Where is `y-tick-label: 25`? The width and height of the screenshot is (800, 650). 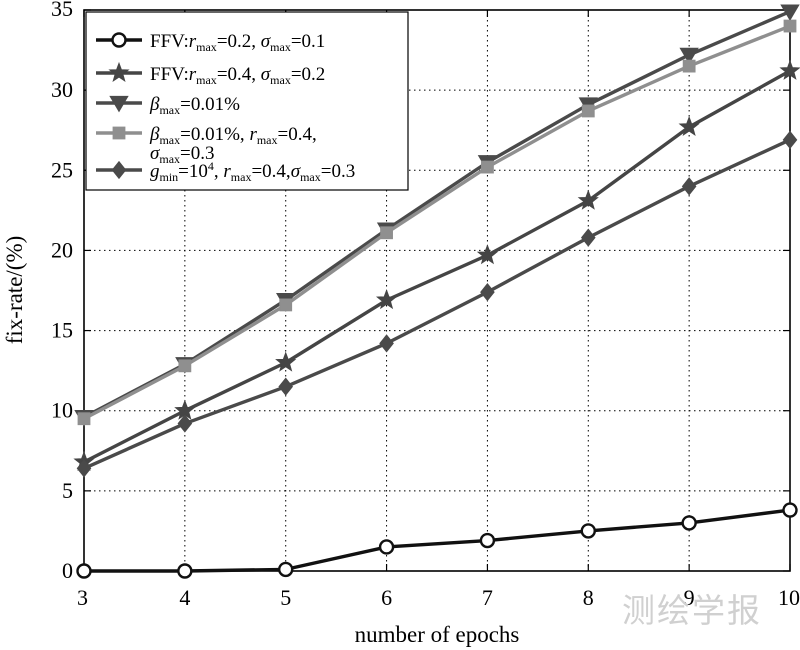 y-tick-label: 25 is located at coordinates (62, 169).